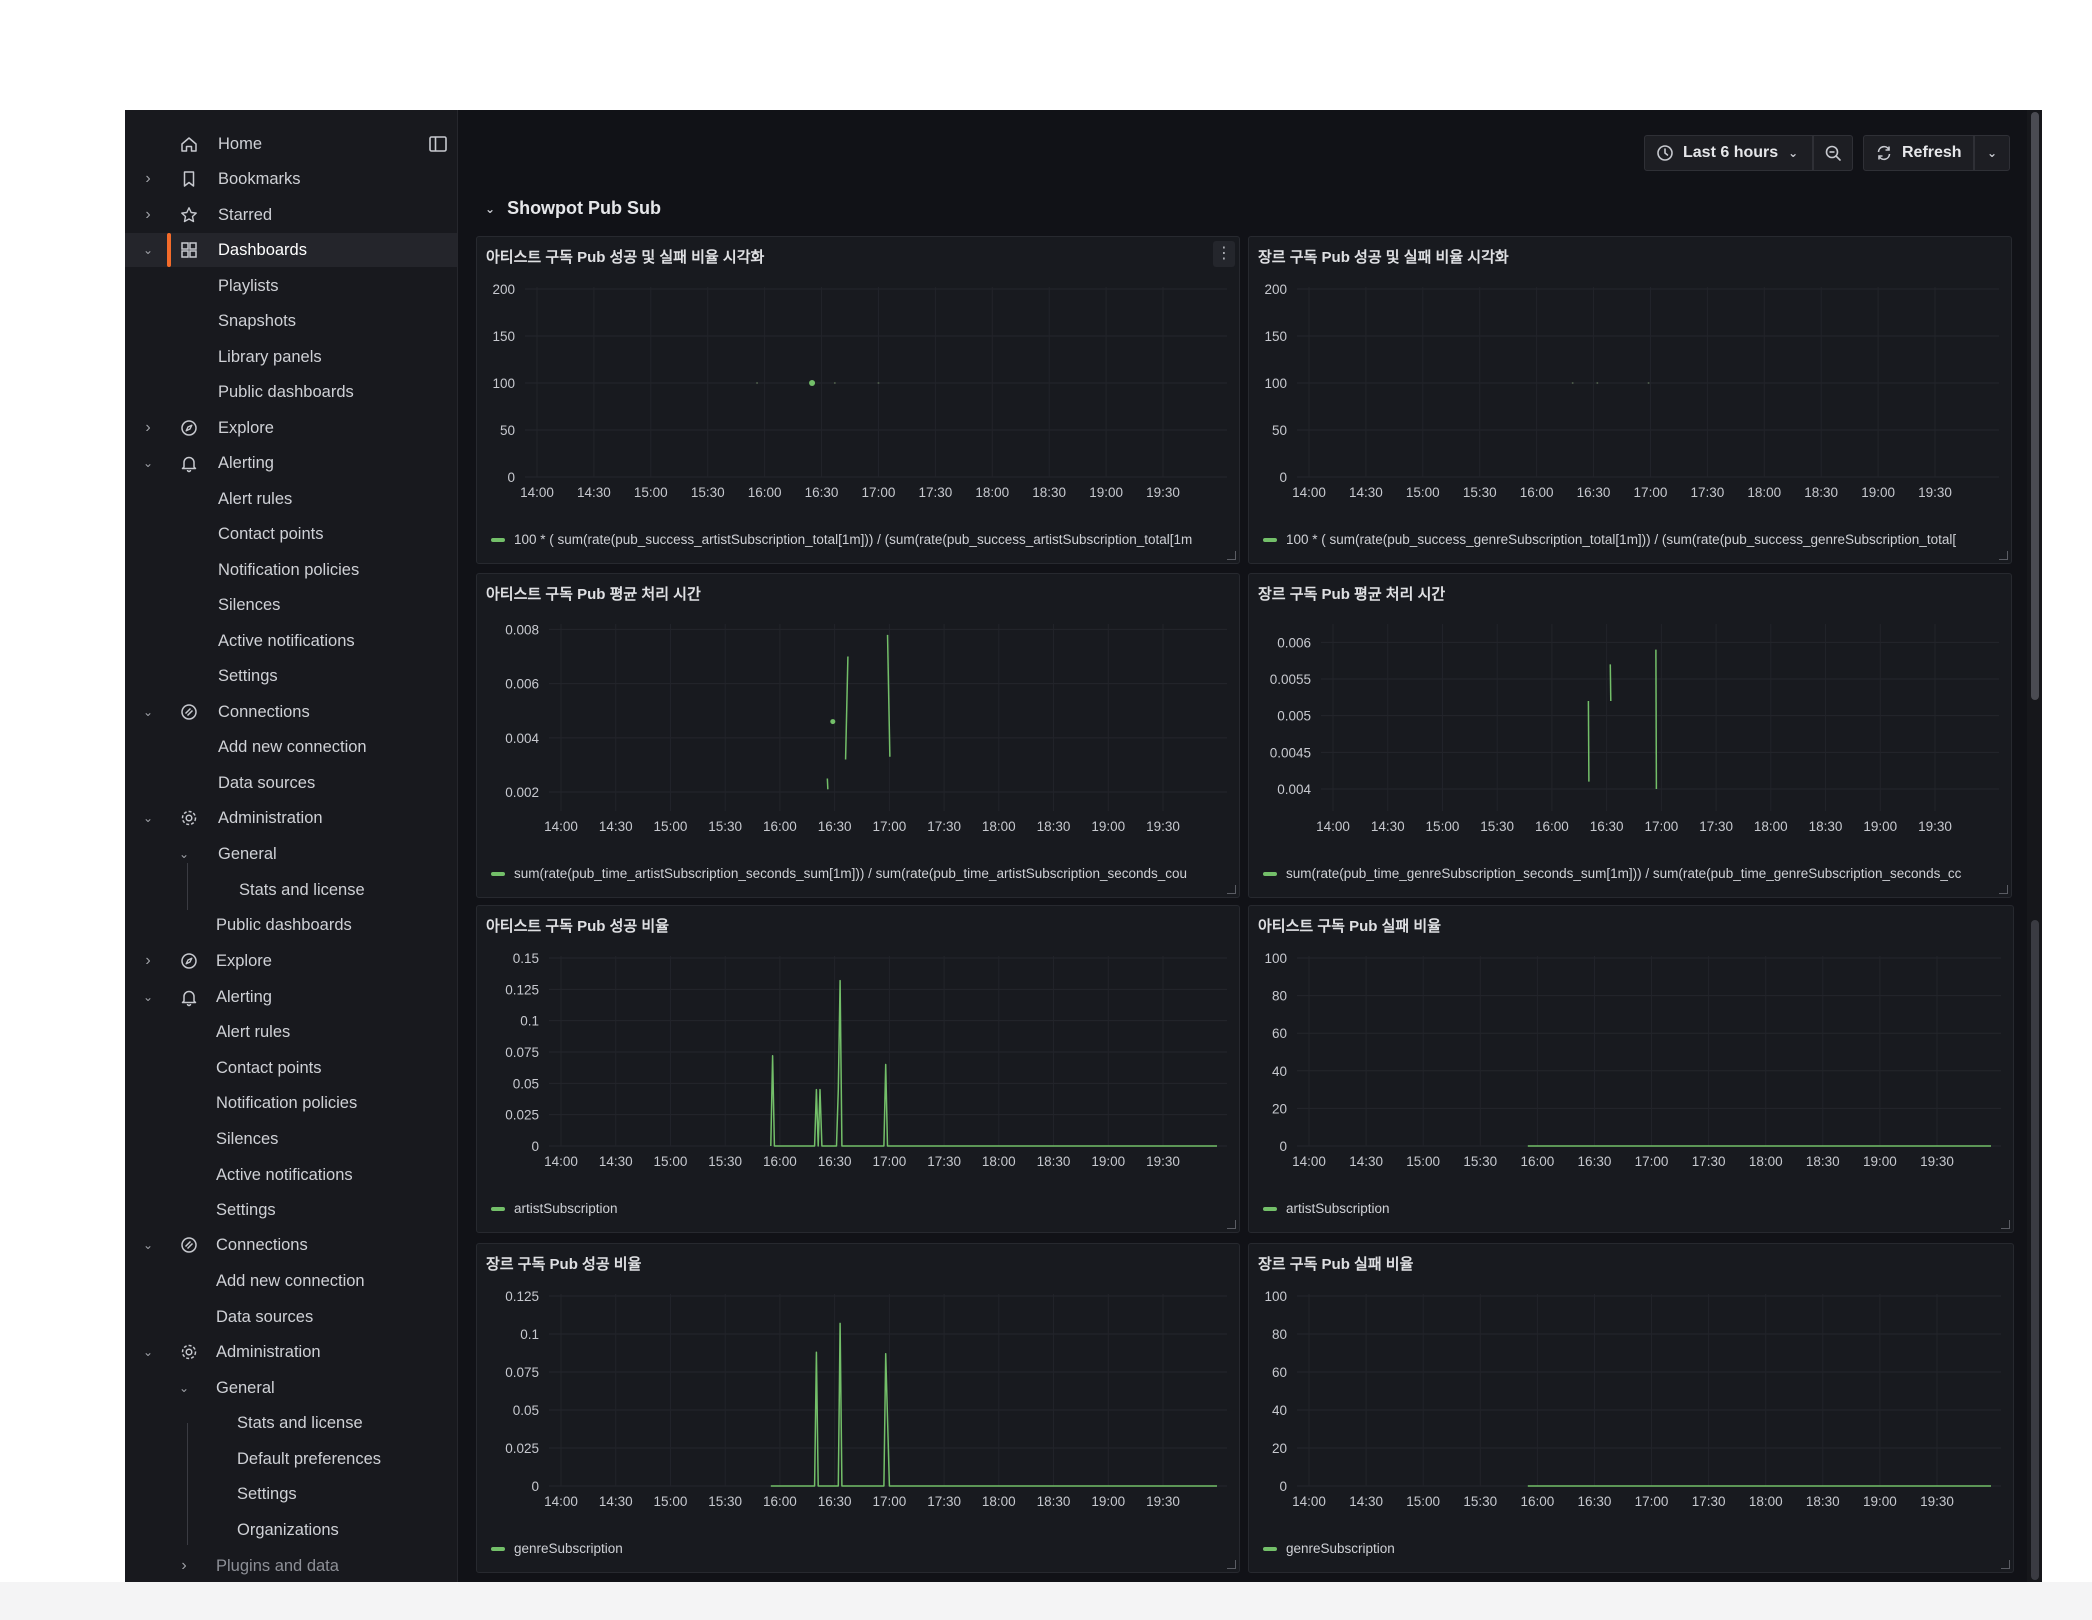  Describe the element at coordinates (291, 215) in the screenshot. I see `sidebar-item-starred: › Starred` at that location.